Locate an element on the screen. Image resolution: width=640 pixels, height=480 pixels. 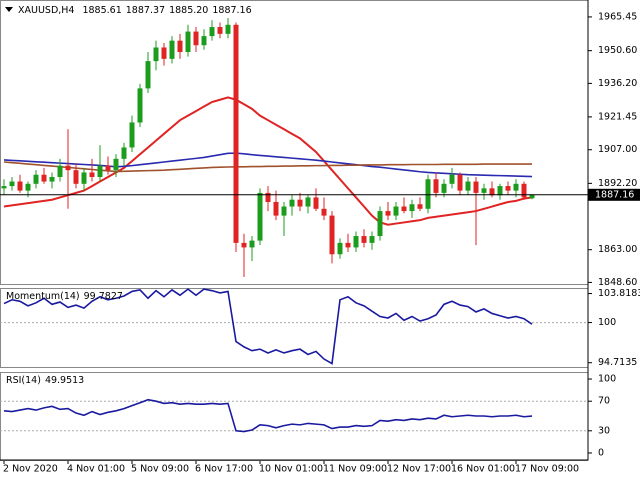
quote-value: 1887.37 is located at coordinates (145, 10).